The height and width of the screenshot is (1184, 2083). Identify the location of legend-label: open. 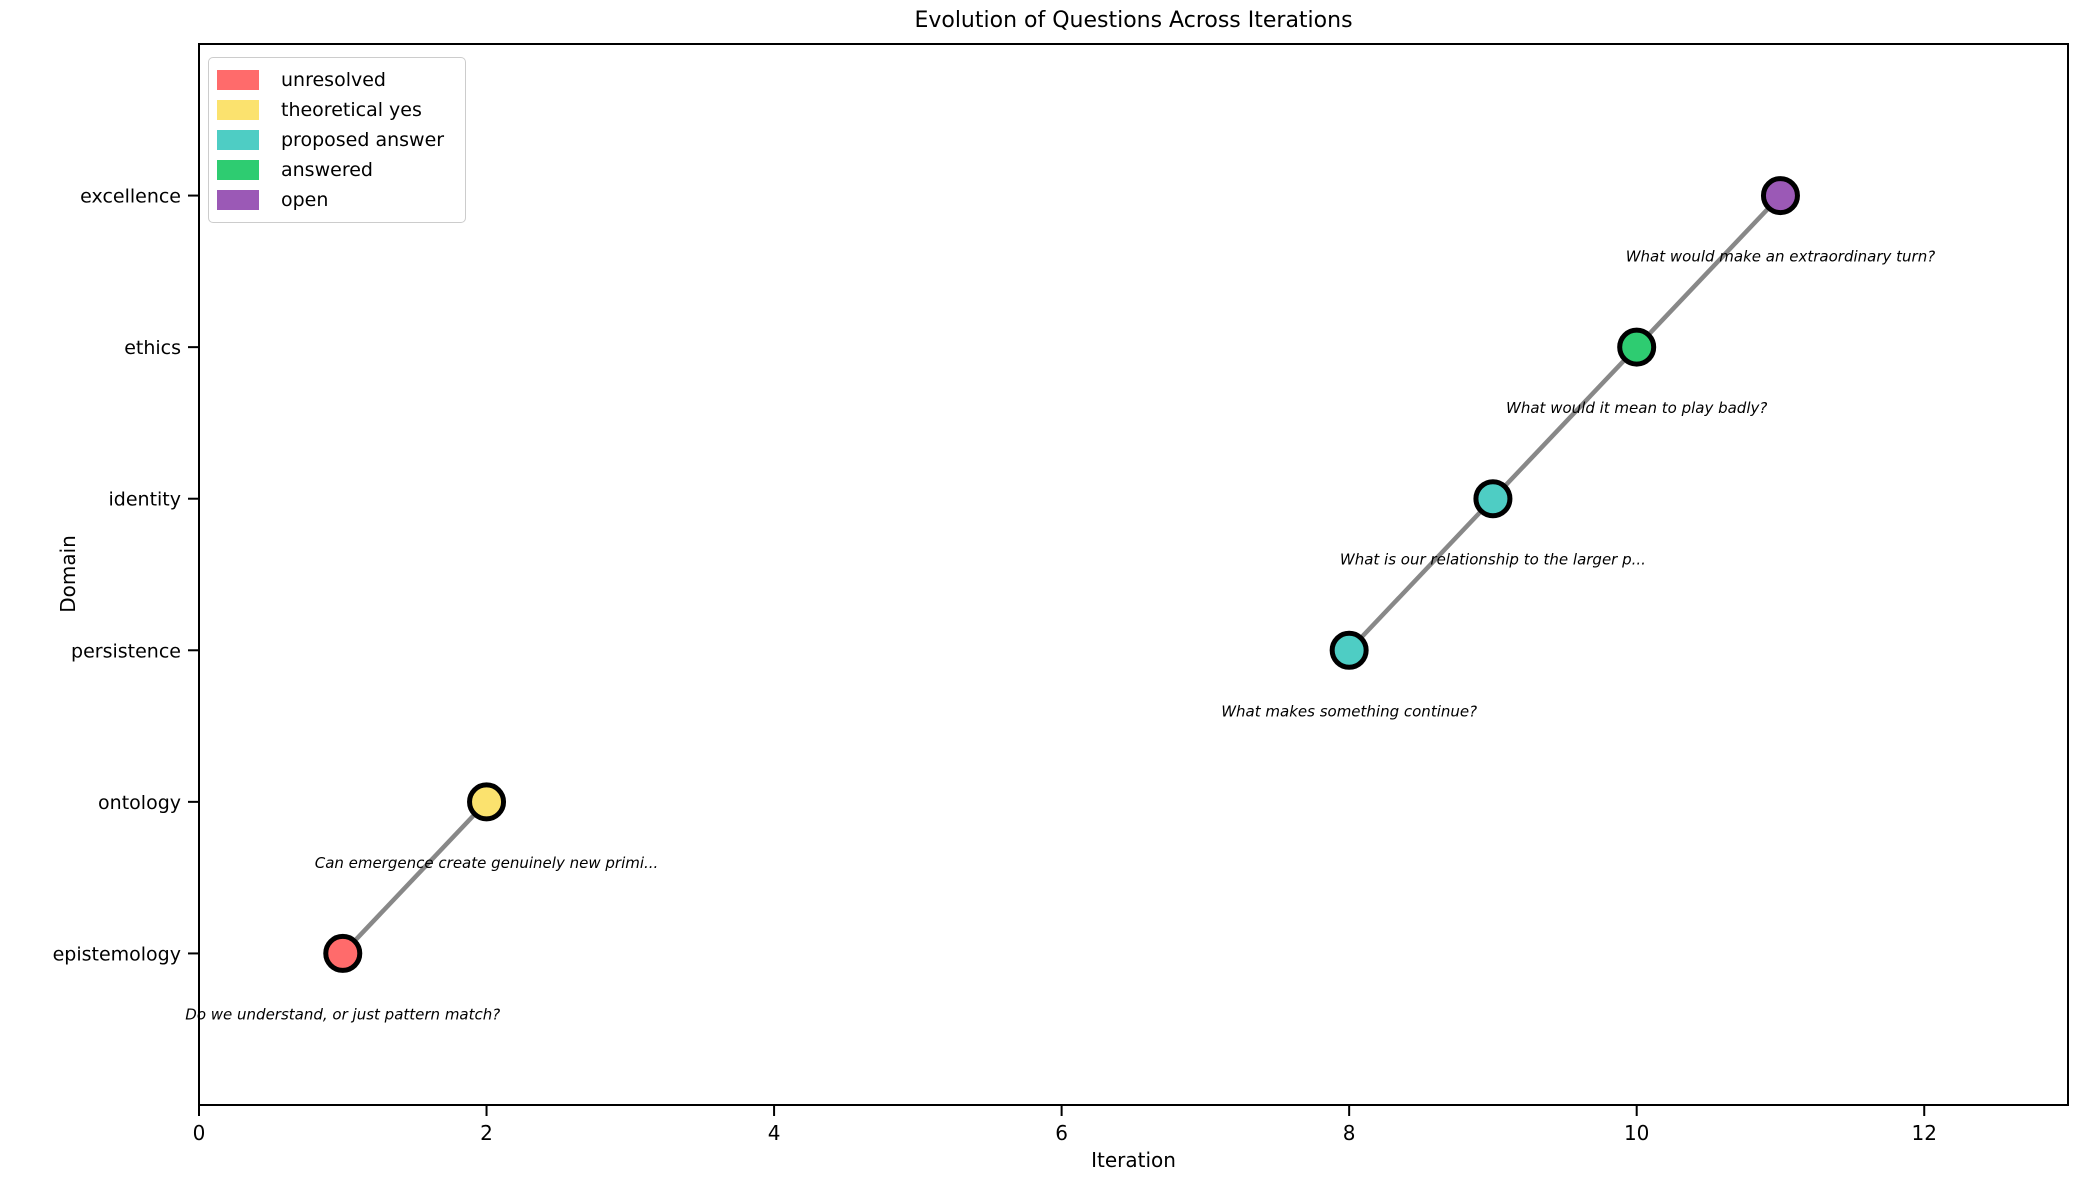
(305, 200).